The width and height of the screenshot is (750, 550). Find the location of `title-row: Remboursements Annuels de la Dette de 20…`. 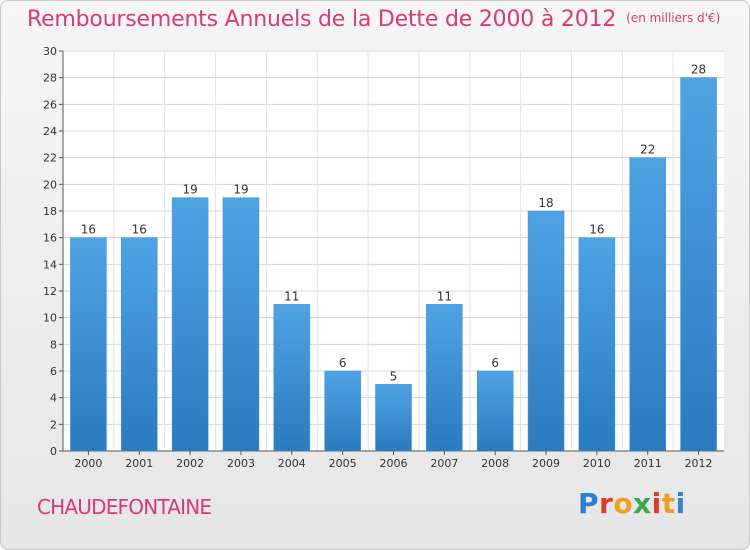

title-row: Remboursements Annuels de la Dette de 20… is located at coordinates (373, 19).